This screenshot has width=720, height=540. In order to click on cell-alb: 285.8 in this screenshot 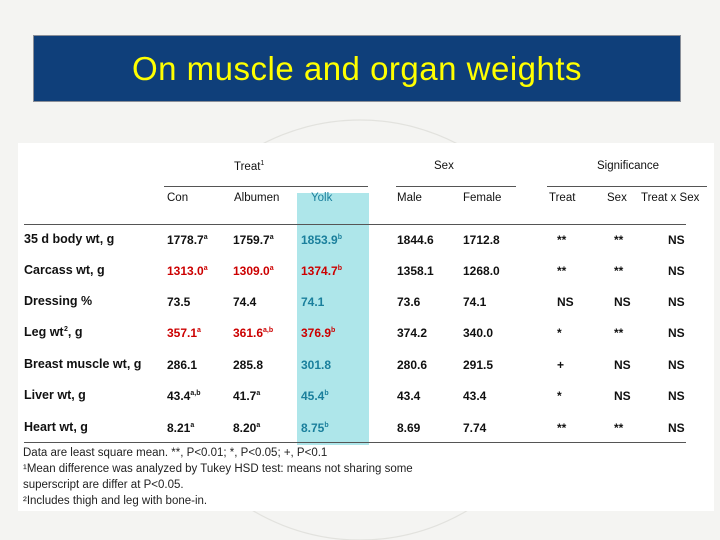, I will do `click(248, 365)`.